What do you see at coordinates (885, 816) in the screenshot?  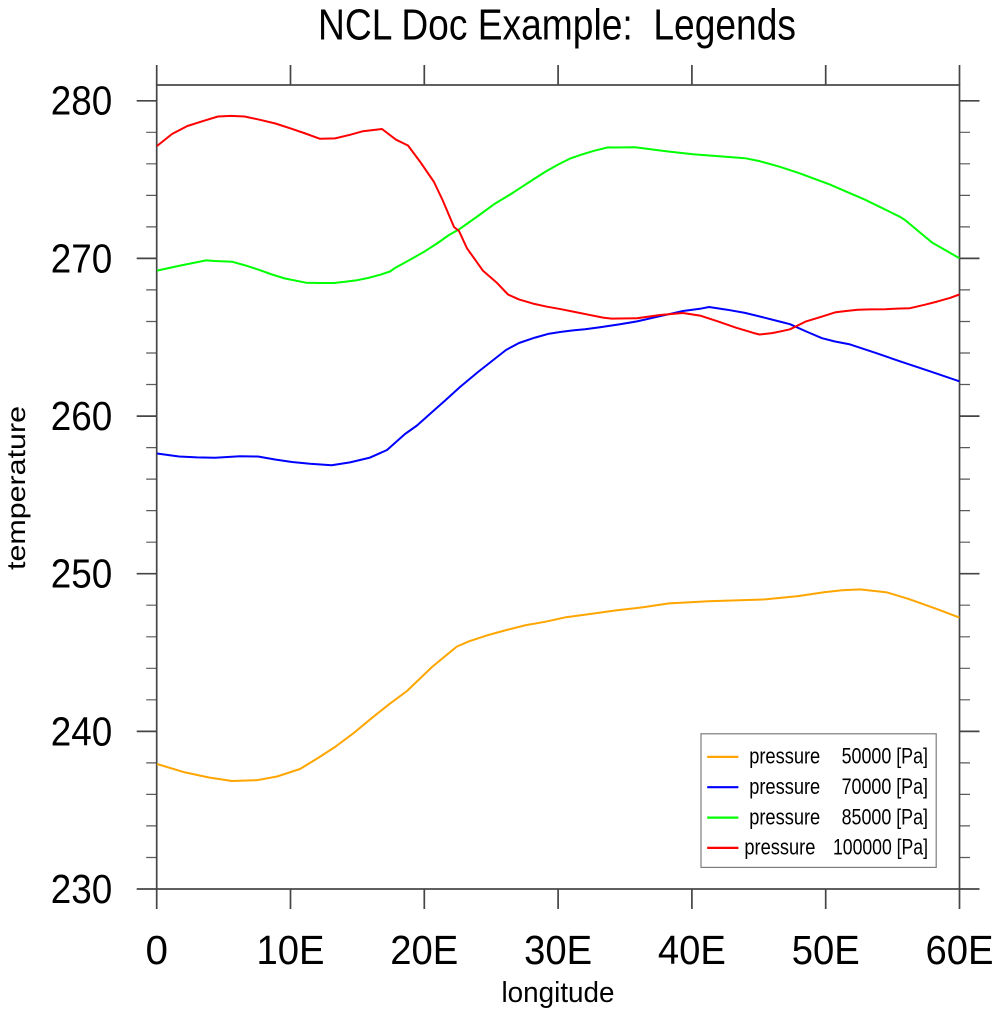 I see `svg-text: 85000 [Pa]` at bounding box center [885, 816].